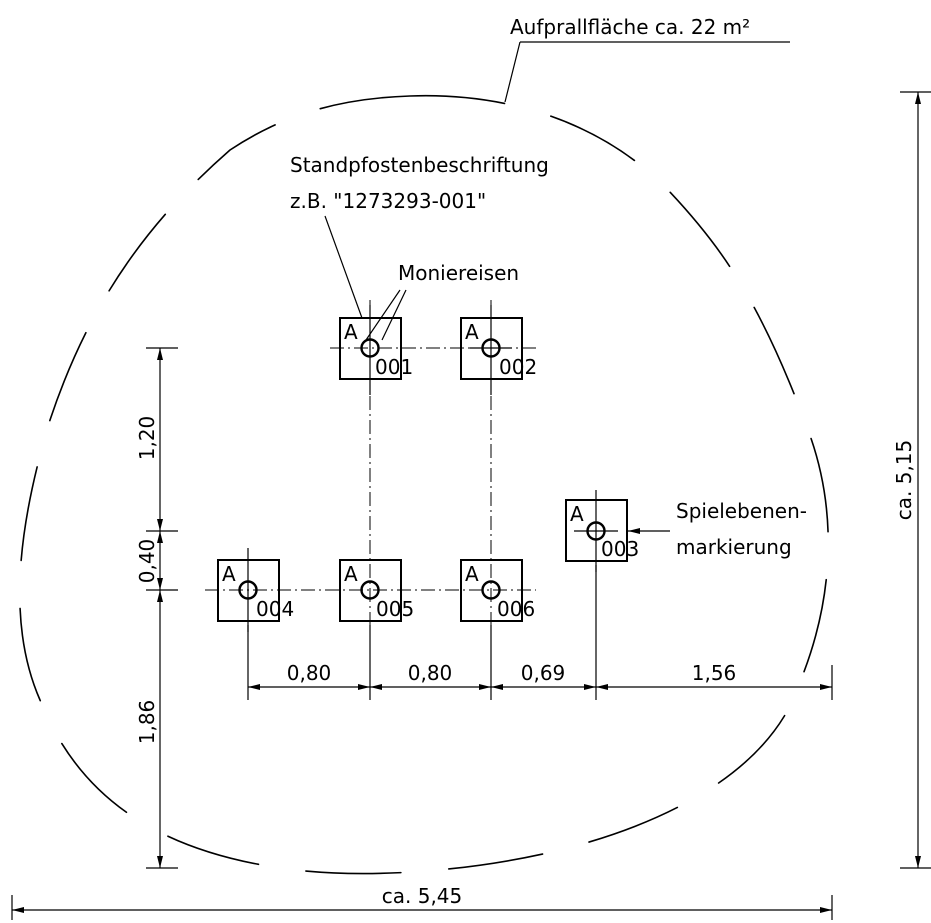  What do you see at coordinates (491, 348) in the screenshot?
I see `post-002-circle` at bounding box center [491, 348].